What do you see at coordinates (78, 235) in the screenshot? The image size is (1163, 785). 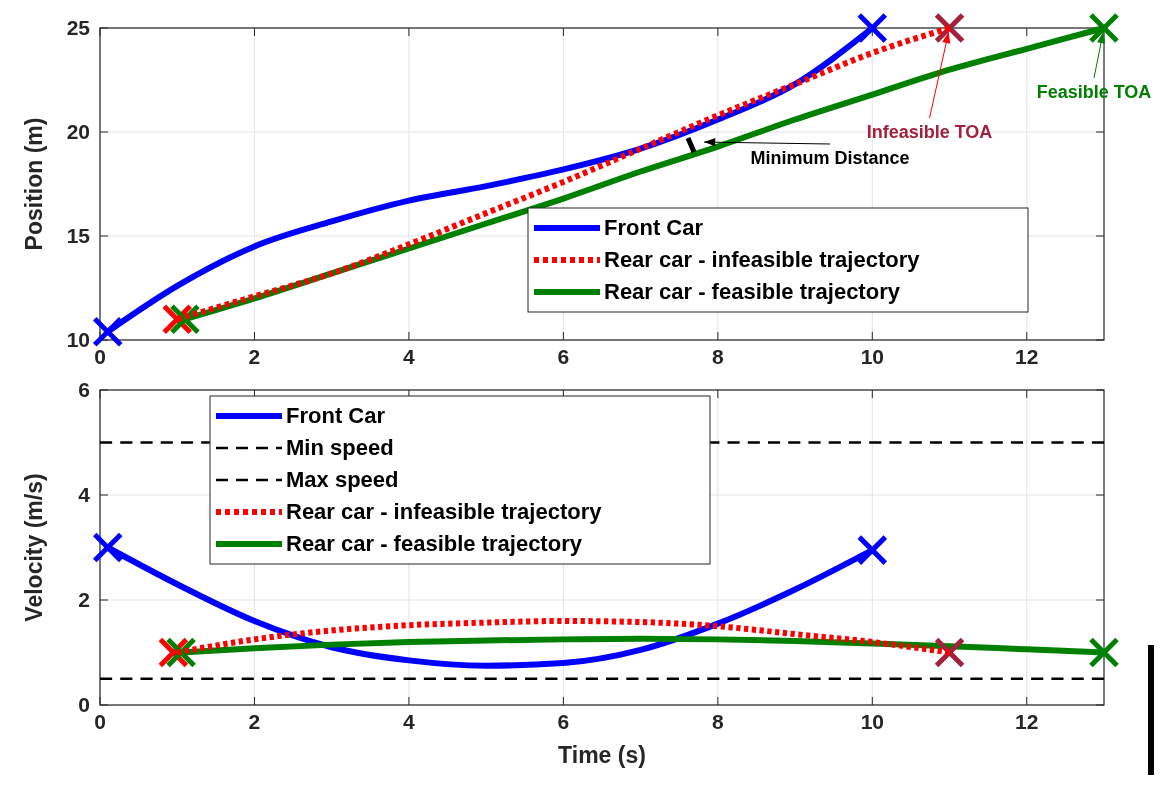 I see `y-tick-label: 15` at bounding box center [78, 235].